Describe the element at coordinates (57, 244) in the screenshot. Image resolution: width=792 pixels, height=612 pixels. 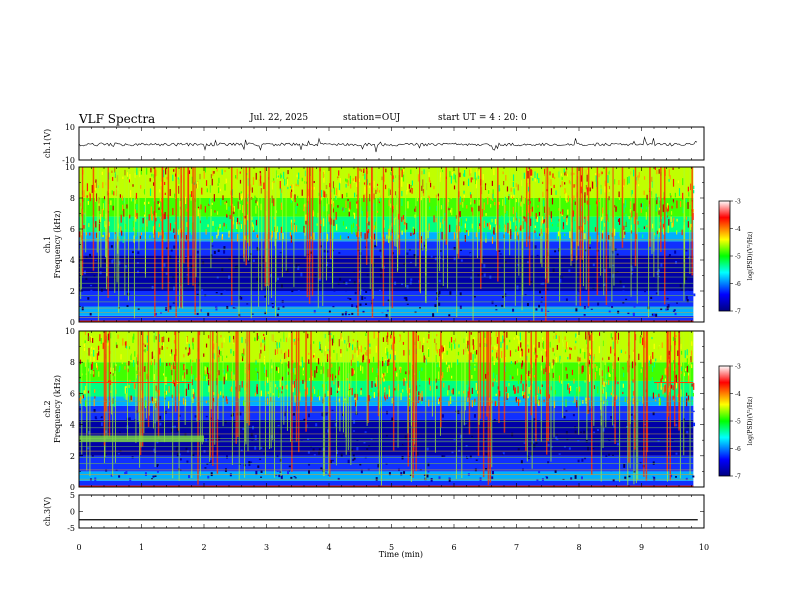
I see `y-axis-label: Frequency (kHz)` at that location.